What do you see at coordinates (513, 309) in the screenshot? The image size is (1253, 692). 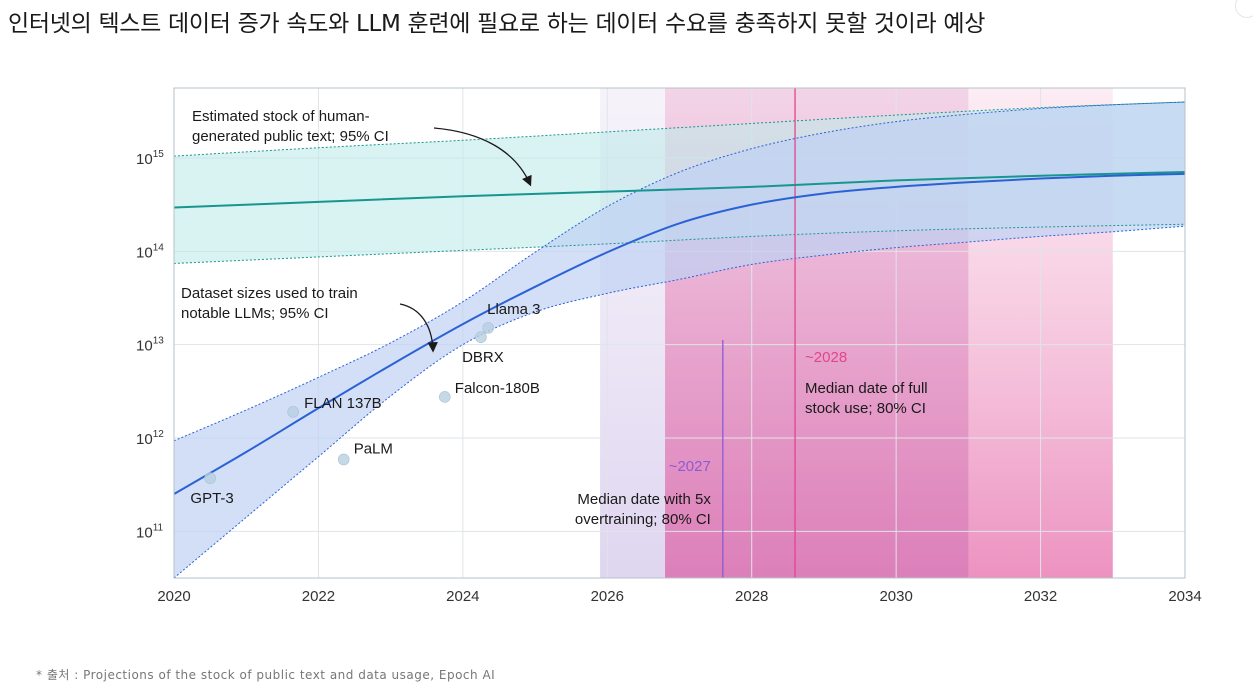 I see `model-point-label: Llama 3` at bounding box center [513, 309].